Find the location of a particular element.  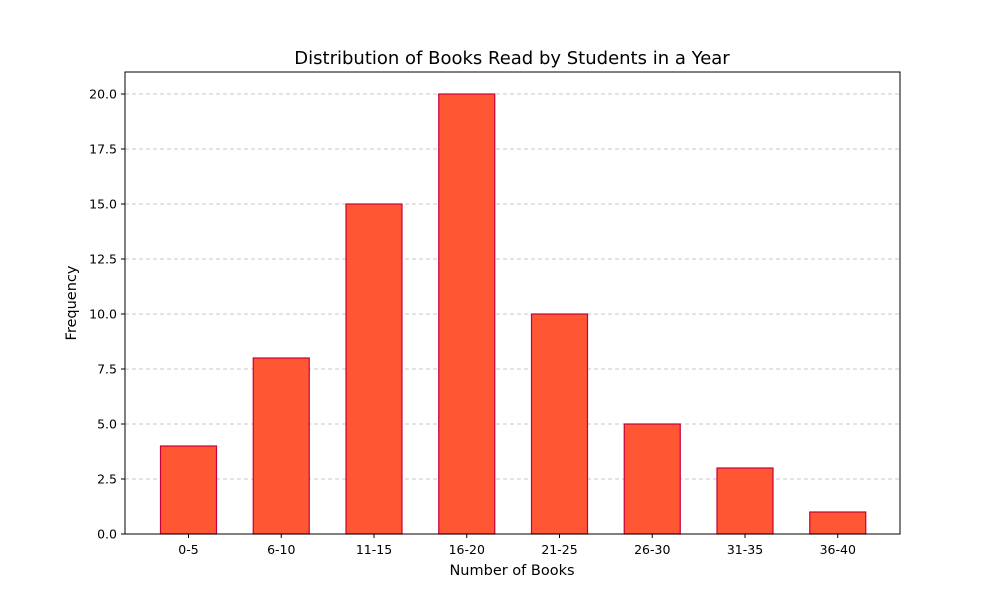

x-axis-ticks: 0-5 6-10 11-15 16-20 21-25 26-30 31-35 36-40 is located at coordinates (517, 545).